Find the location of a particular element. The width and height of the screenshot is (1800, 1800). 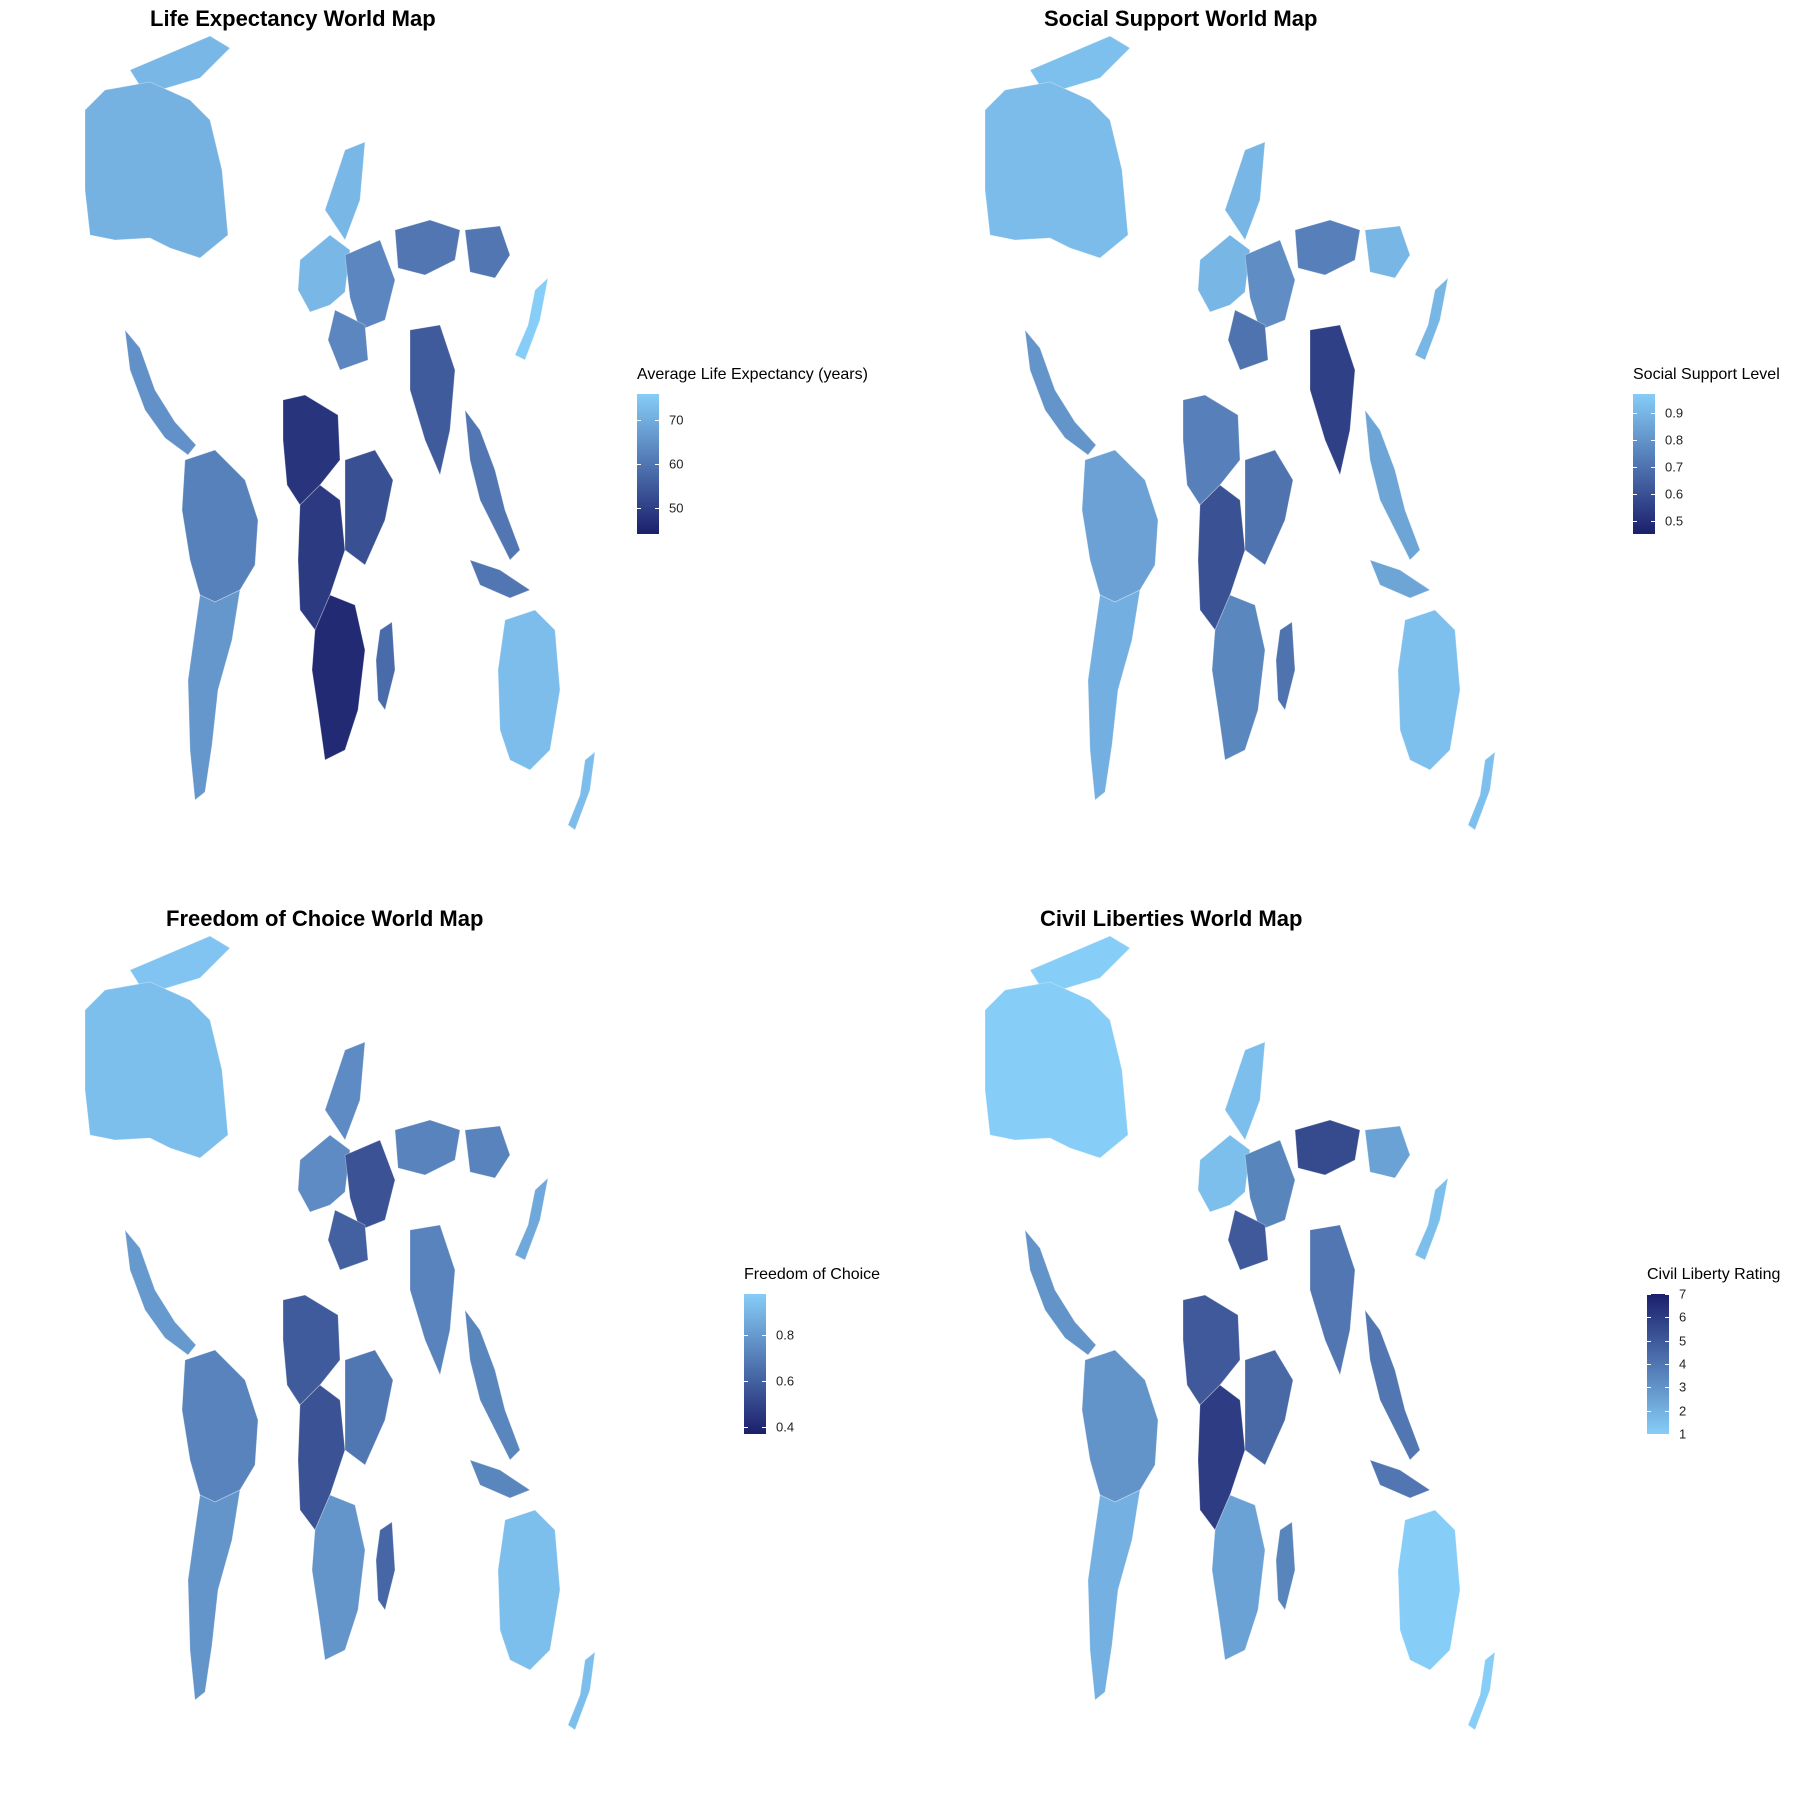

legend-colorbar: 0.5 0.6 0.7 0.8 0.9 is located at coordinates (1706, 464).